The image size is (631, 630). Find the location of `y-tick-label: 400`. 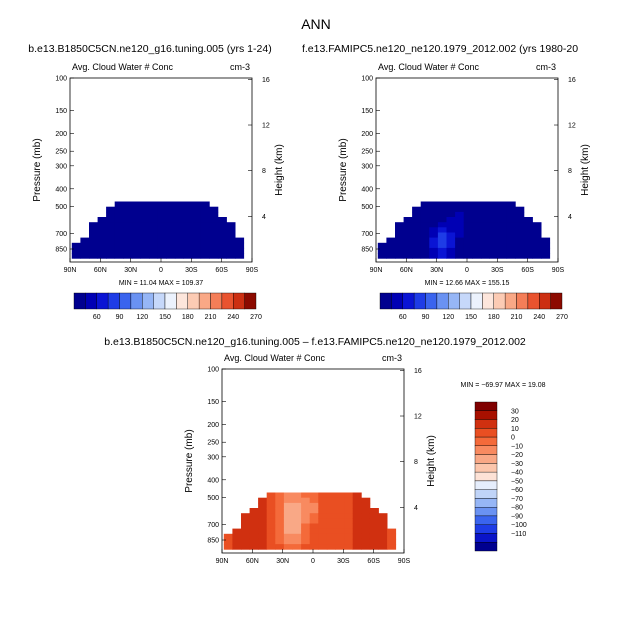

y-tick-label: 400 is located at coordinates (367, 189).